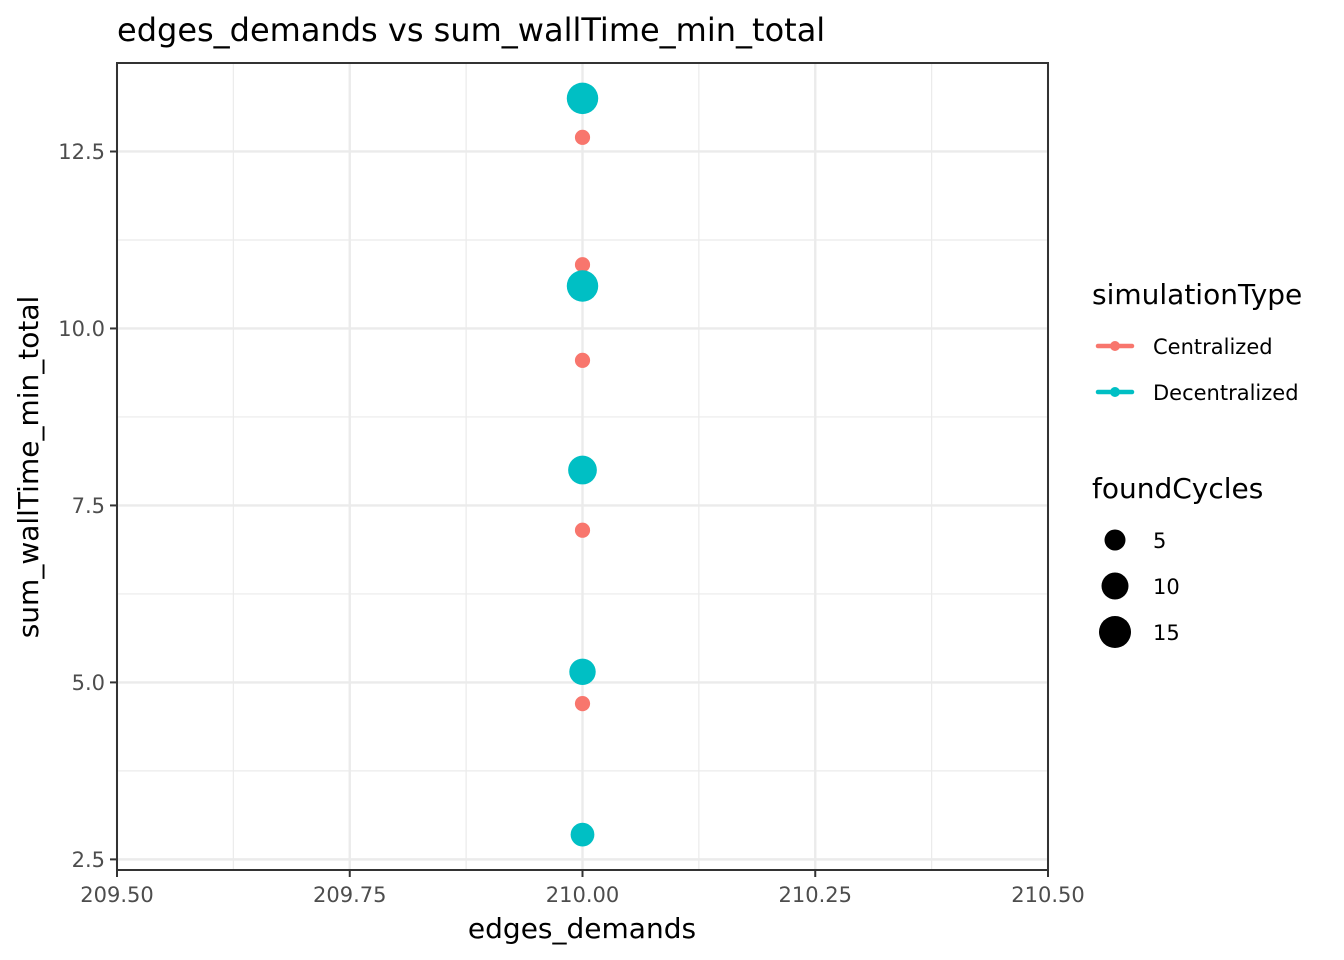 Image resolution: width=1344 pixels, height=960 pixels. What do you see at coordinates (582, 928) in the screenshot?
I see `x-axis-title: edges_demands` at bounding box center [582, 928].